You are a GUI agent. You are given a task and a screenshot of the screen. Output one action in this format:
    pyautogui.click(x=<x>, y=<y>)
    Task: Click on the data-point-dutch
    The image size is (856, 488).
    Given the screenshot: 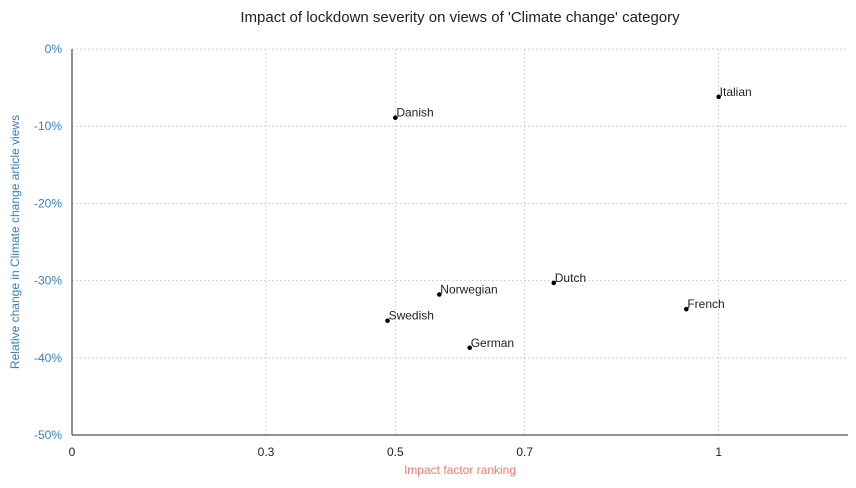 What is the action you would take?
    pyautogui.click(x=554, y=283)
    